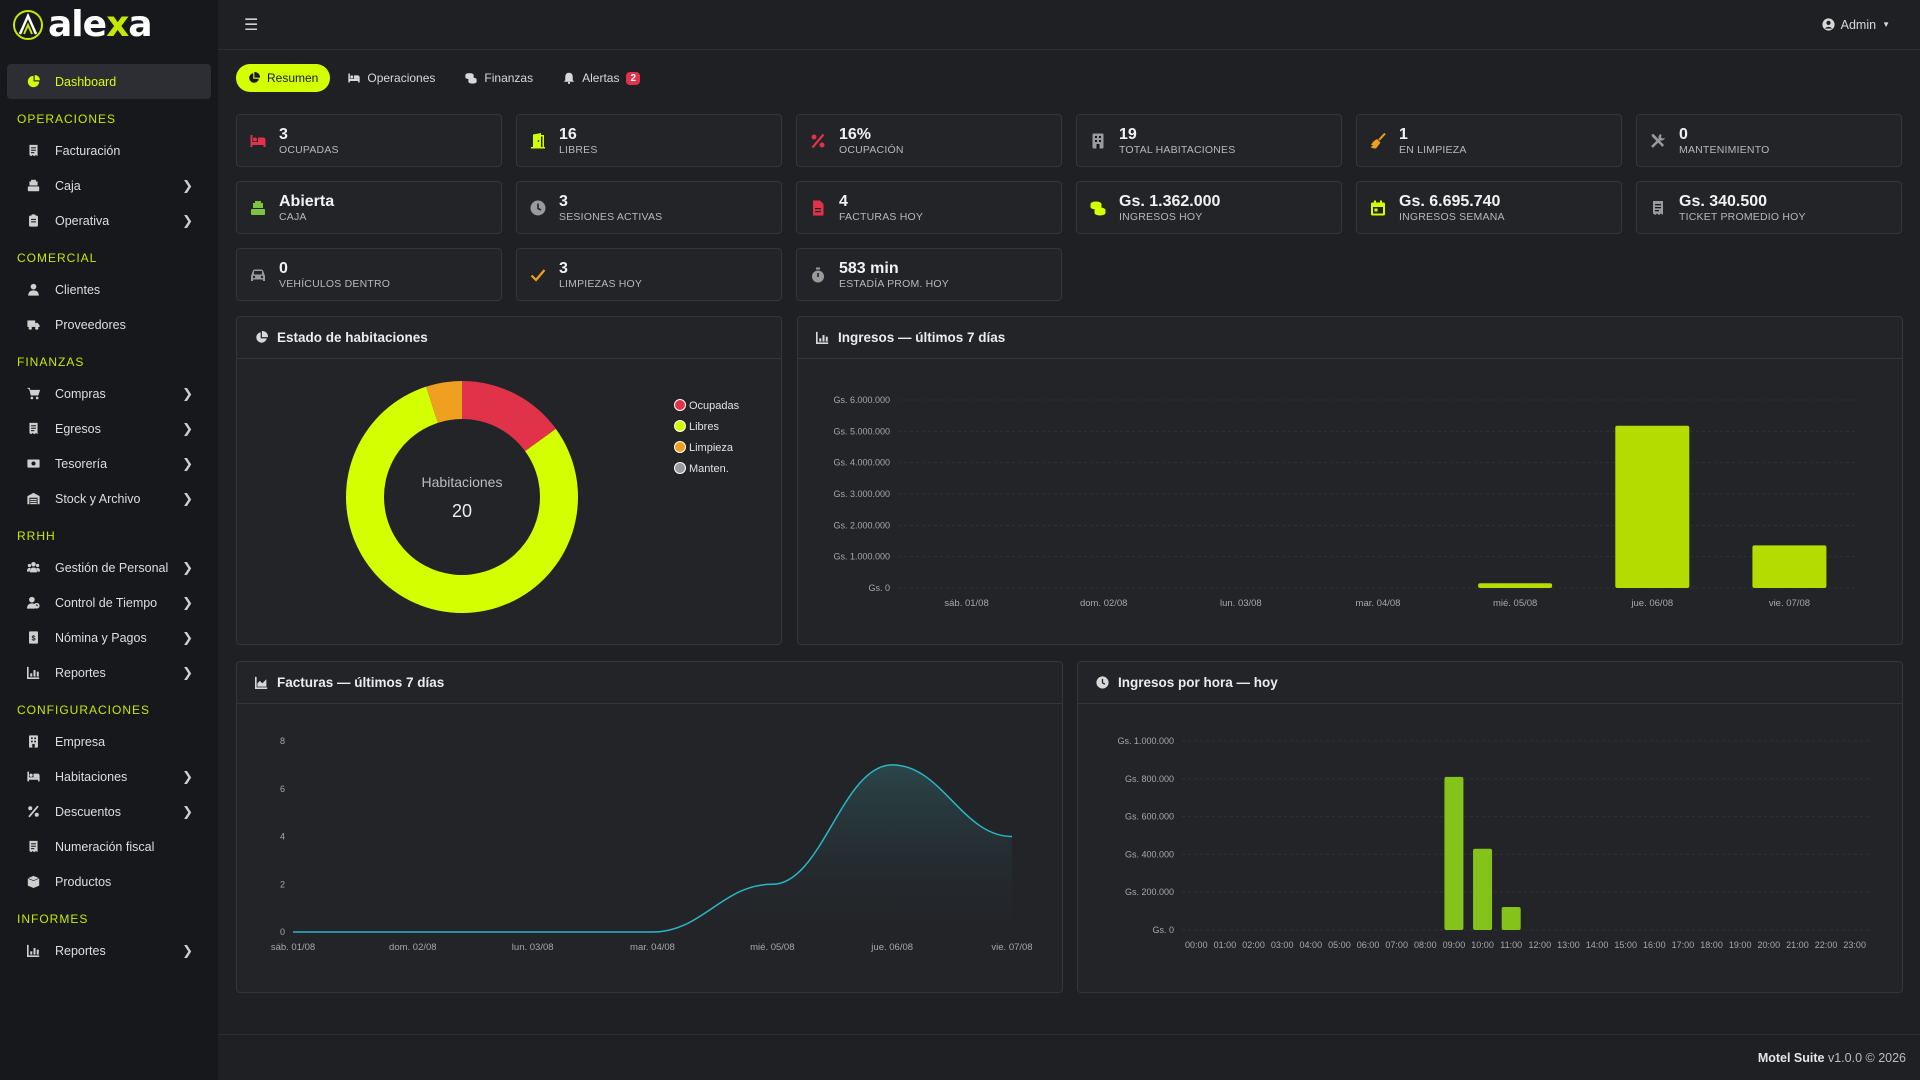 This screenshot has width=1920, height=1080. I want to click on panel-title: Ingresos — últimos 7 días, so click(922, 337).